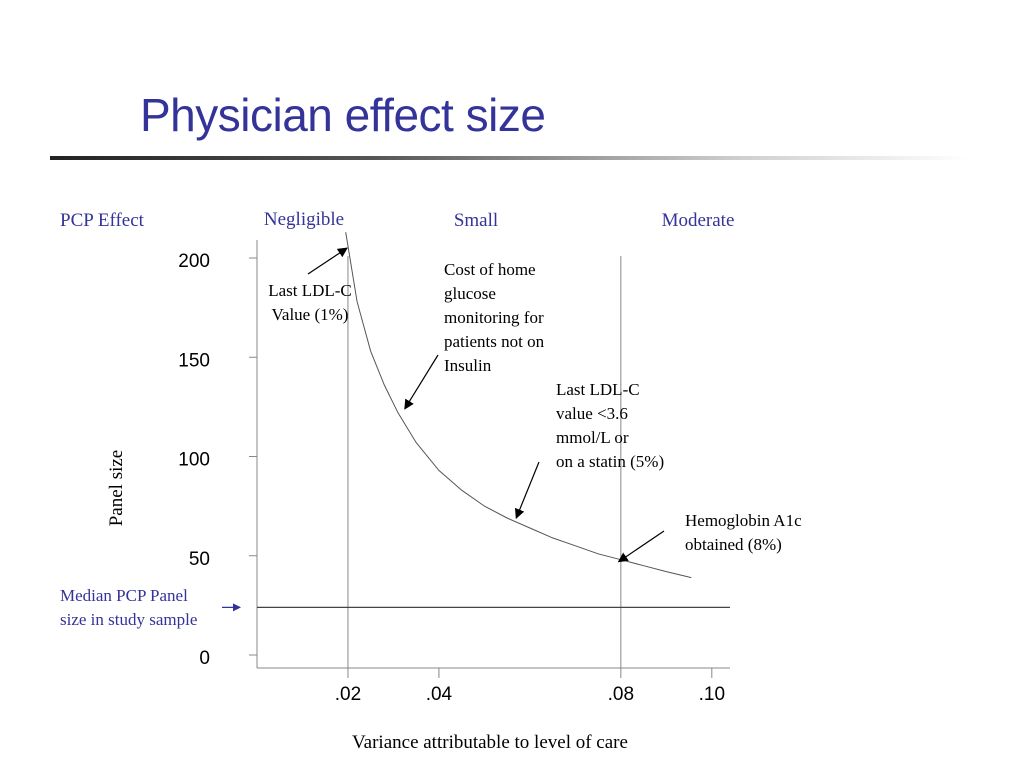 Image resolution: width=1024 pixels, height=768 pixels. What do you see at coordinates (310, 290) in the screenshot?
I see `annotation-1-line-1: Last LDL-C` at bounding box center [310, 290].